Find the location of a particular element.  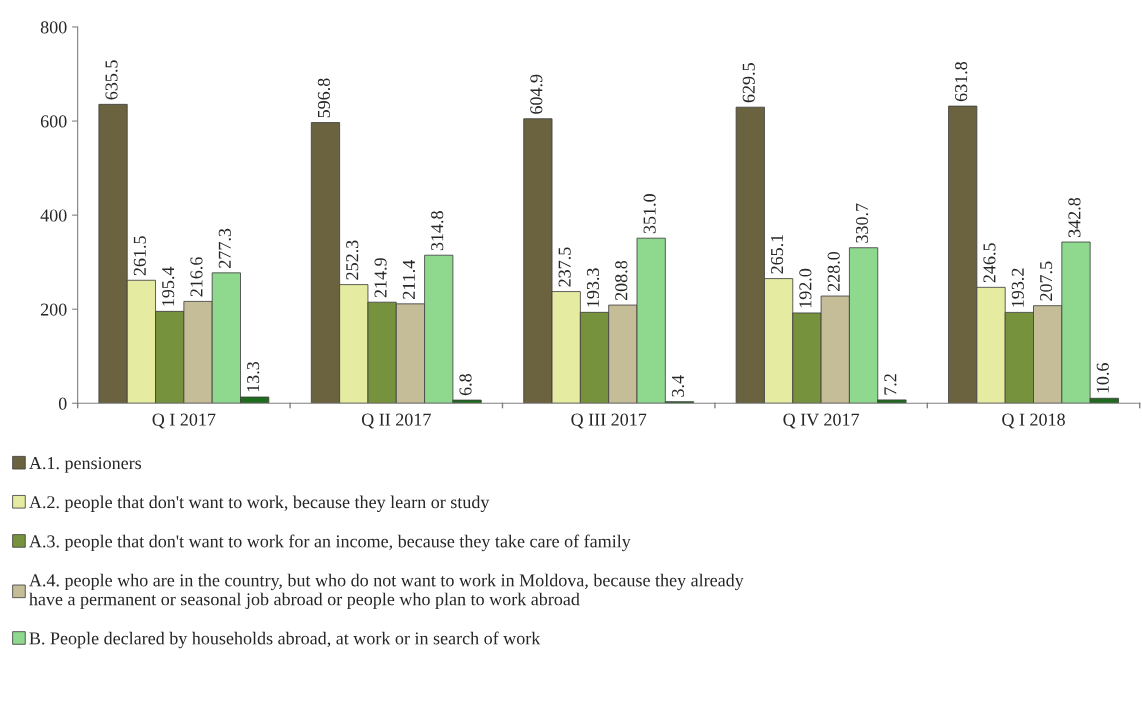

legend-label: A.1. pensioners is located at coordinates (85, 465).